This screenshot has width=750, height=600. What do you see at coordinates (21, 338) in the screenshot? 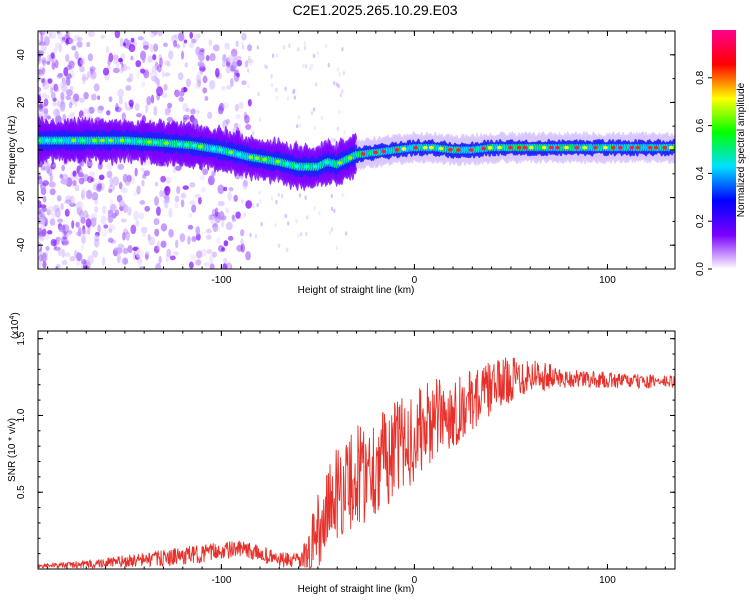
I see `snr-ytick-label: 1.5` at bounding box center [21, 338].